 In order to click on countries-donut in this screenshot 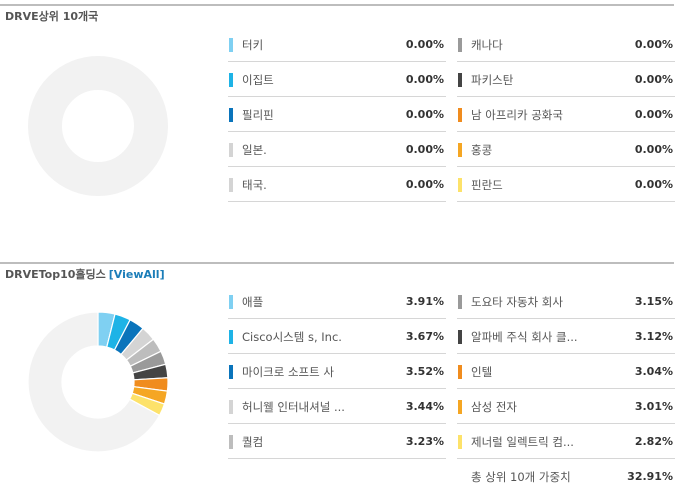, I will do `click(98, 128)`.